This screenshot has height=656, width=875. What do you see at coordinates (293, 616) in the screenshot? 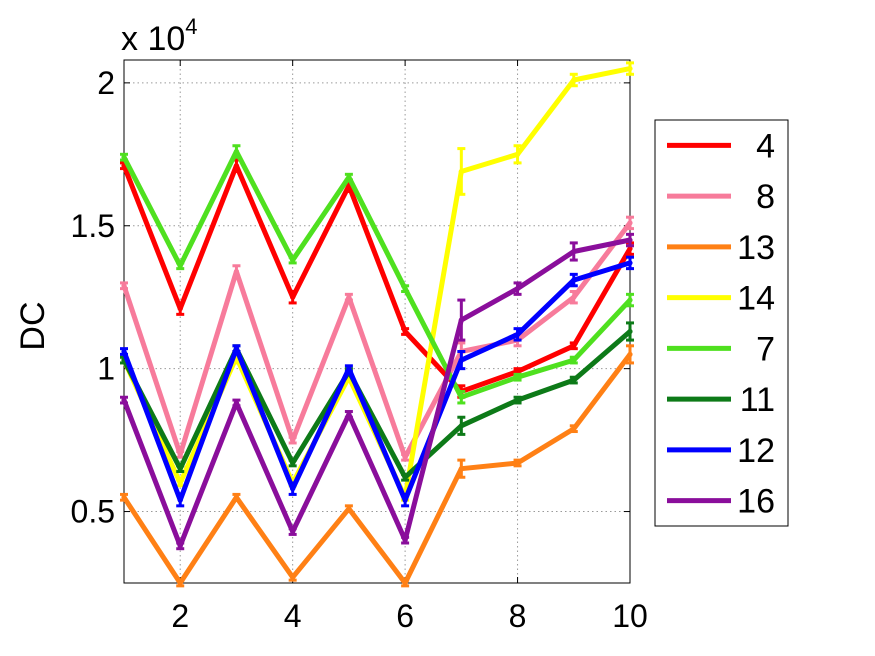
I see `x-tick-label-1: 4` at bounding box center [293, 616].